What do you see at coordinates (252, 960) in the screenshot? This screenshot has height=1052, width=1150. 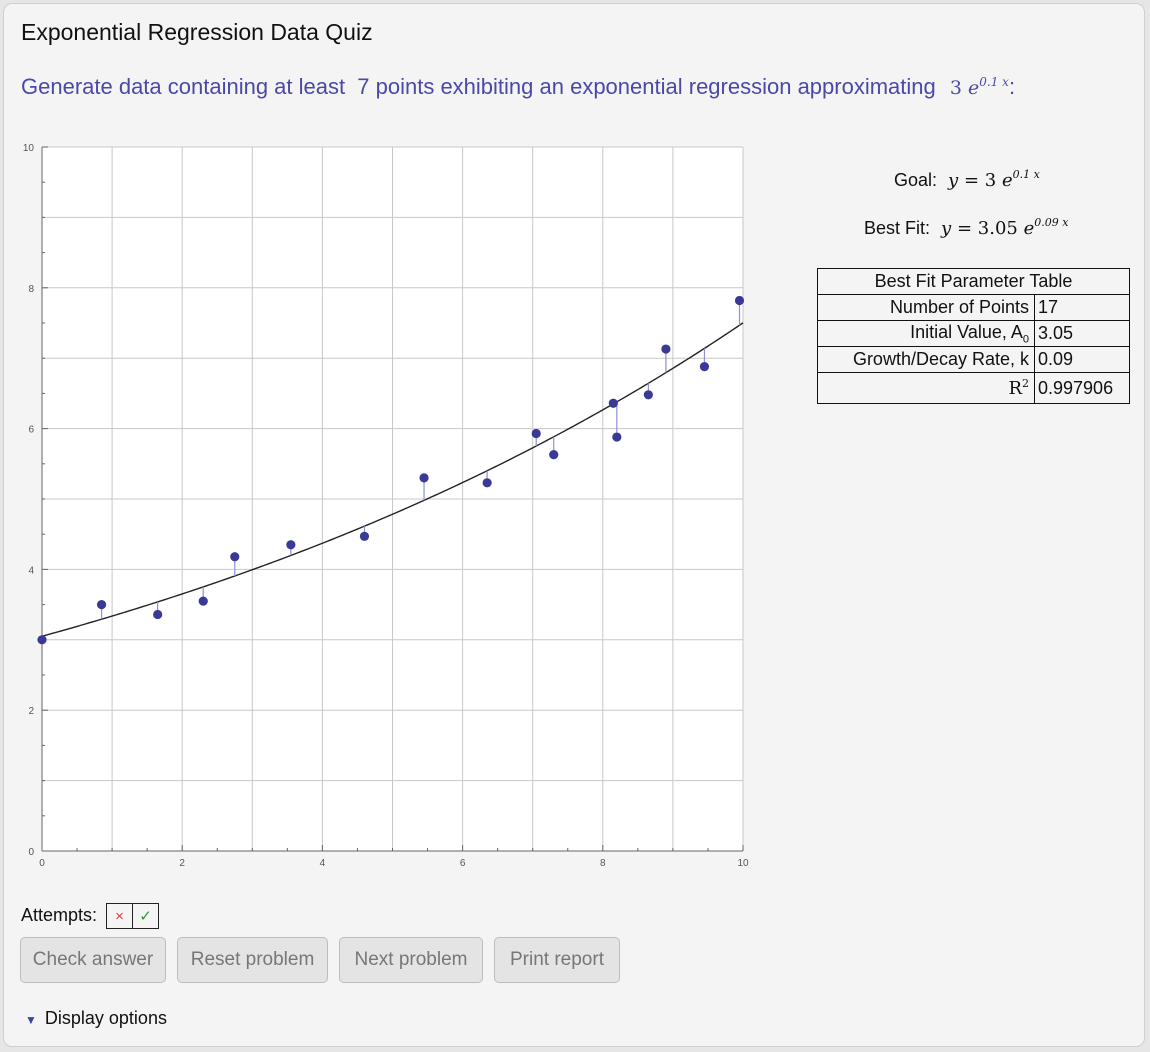 I see `reset-problem-button: Reset problem` at bounding box center [252, 960].